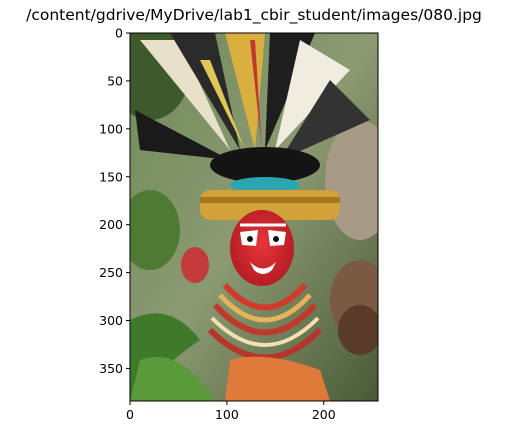 This screenshot has width=508, height=435. I want to click on y-tick-label: 100, so click(111, 128).